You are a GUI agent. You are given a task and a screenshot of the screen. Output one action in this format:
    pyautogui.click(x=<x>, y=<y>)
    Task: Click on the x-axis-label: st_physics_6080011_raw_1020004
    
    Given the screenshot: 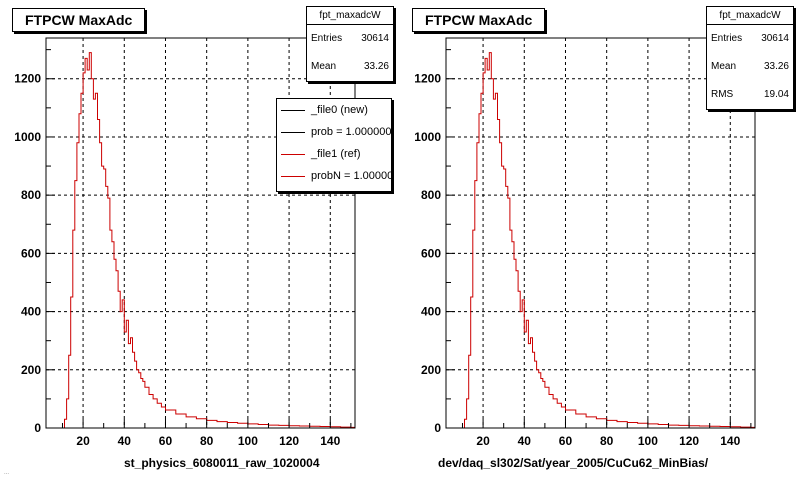 What is the action you would take?
    pyautogui.click(x=222, y=463)
    